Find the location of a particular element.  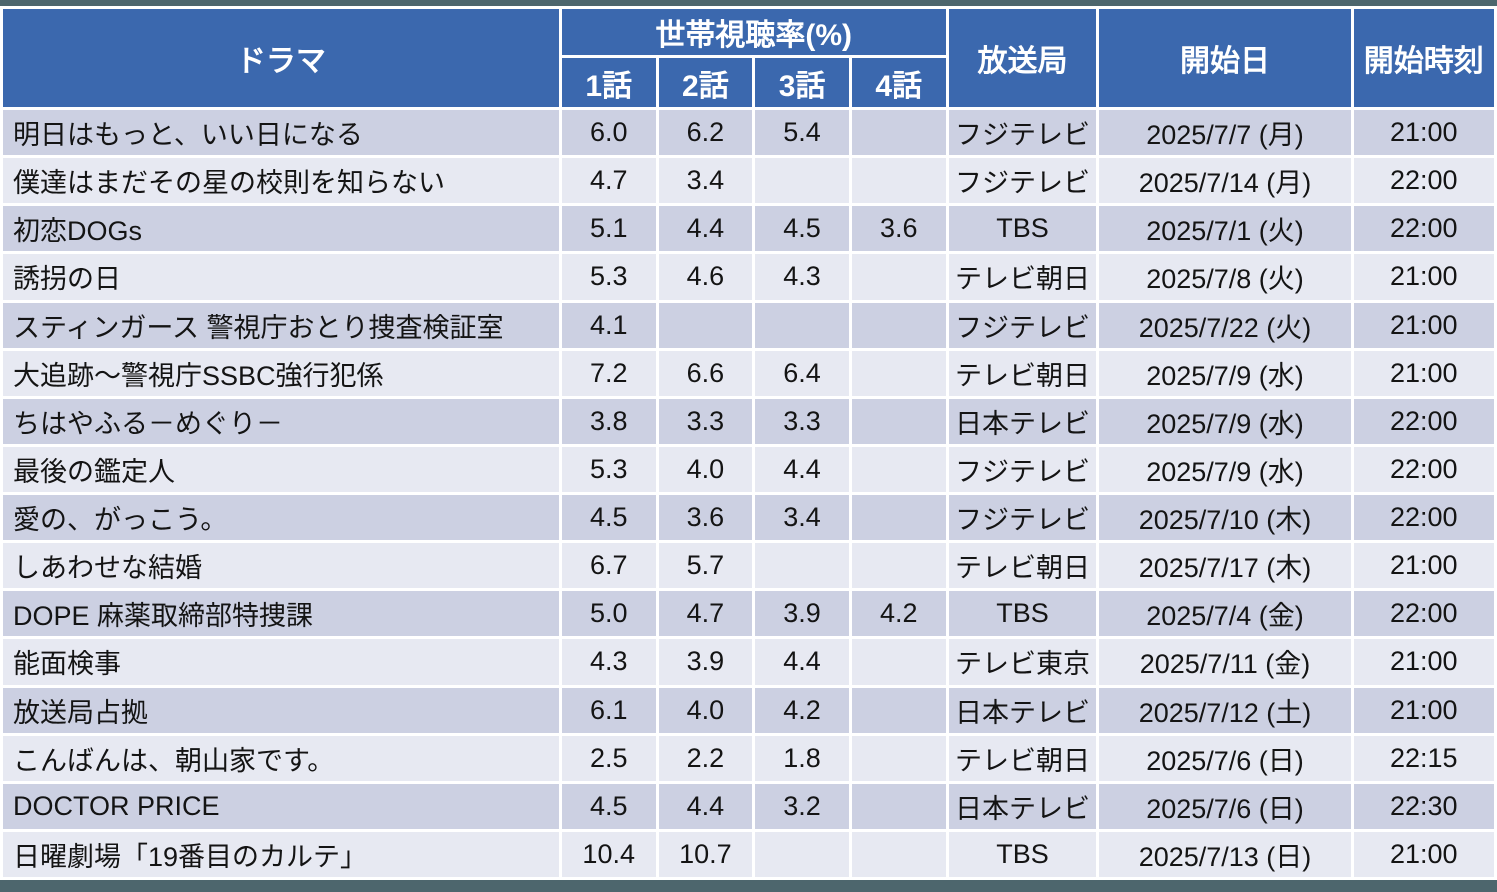

rating-ep2-cell: 10.7 is located at coordinates (705, 854).